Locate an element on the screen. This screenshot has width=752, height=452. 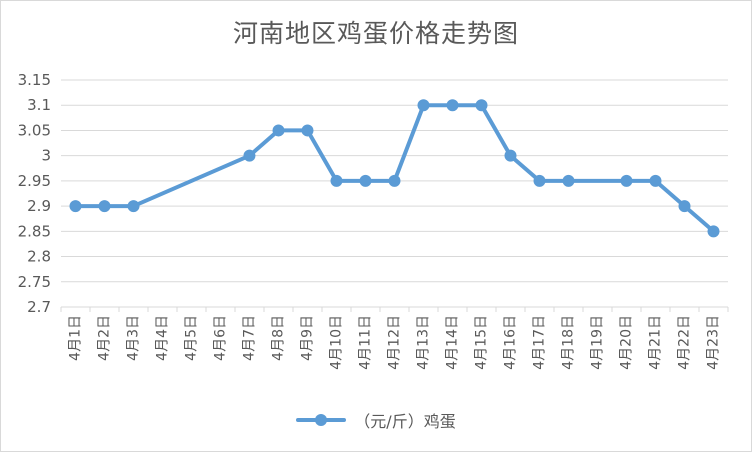
x-tick-label: 4月9日 is located at coordinates (308, 338).